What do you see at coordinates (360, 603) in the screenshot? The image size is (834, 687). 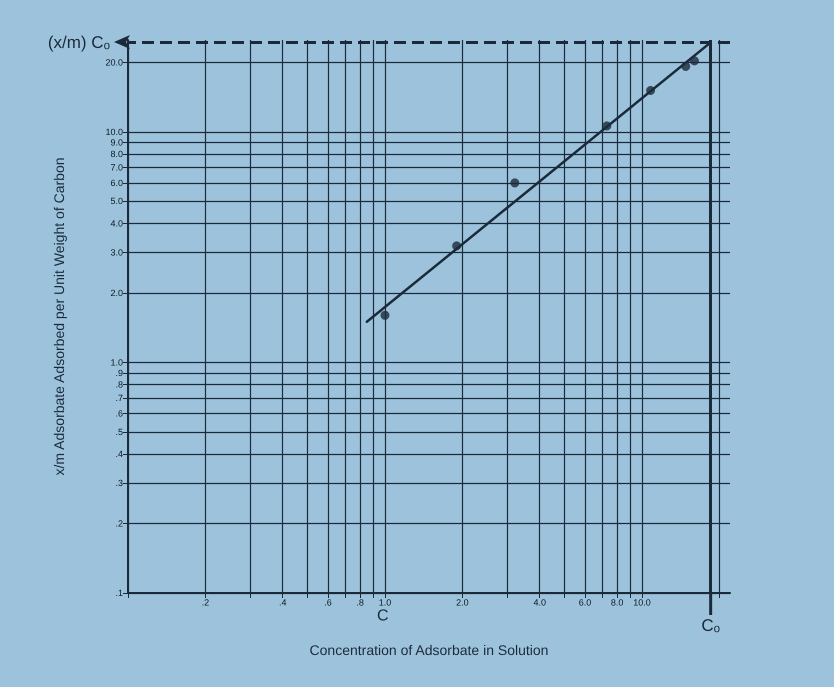 I see `x-tick-label: .8` at bounding box center [360, 603].